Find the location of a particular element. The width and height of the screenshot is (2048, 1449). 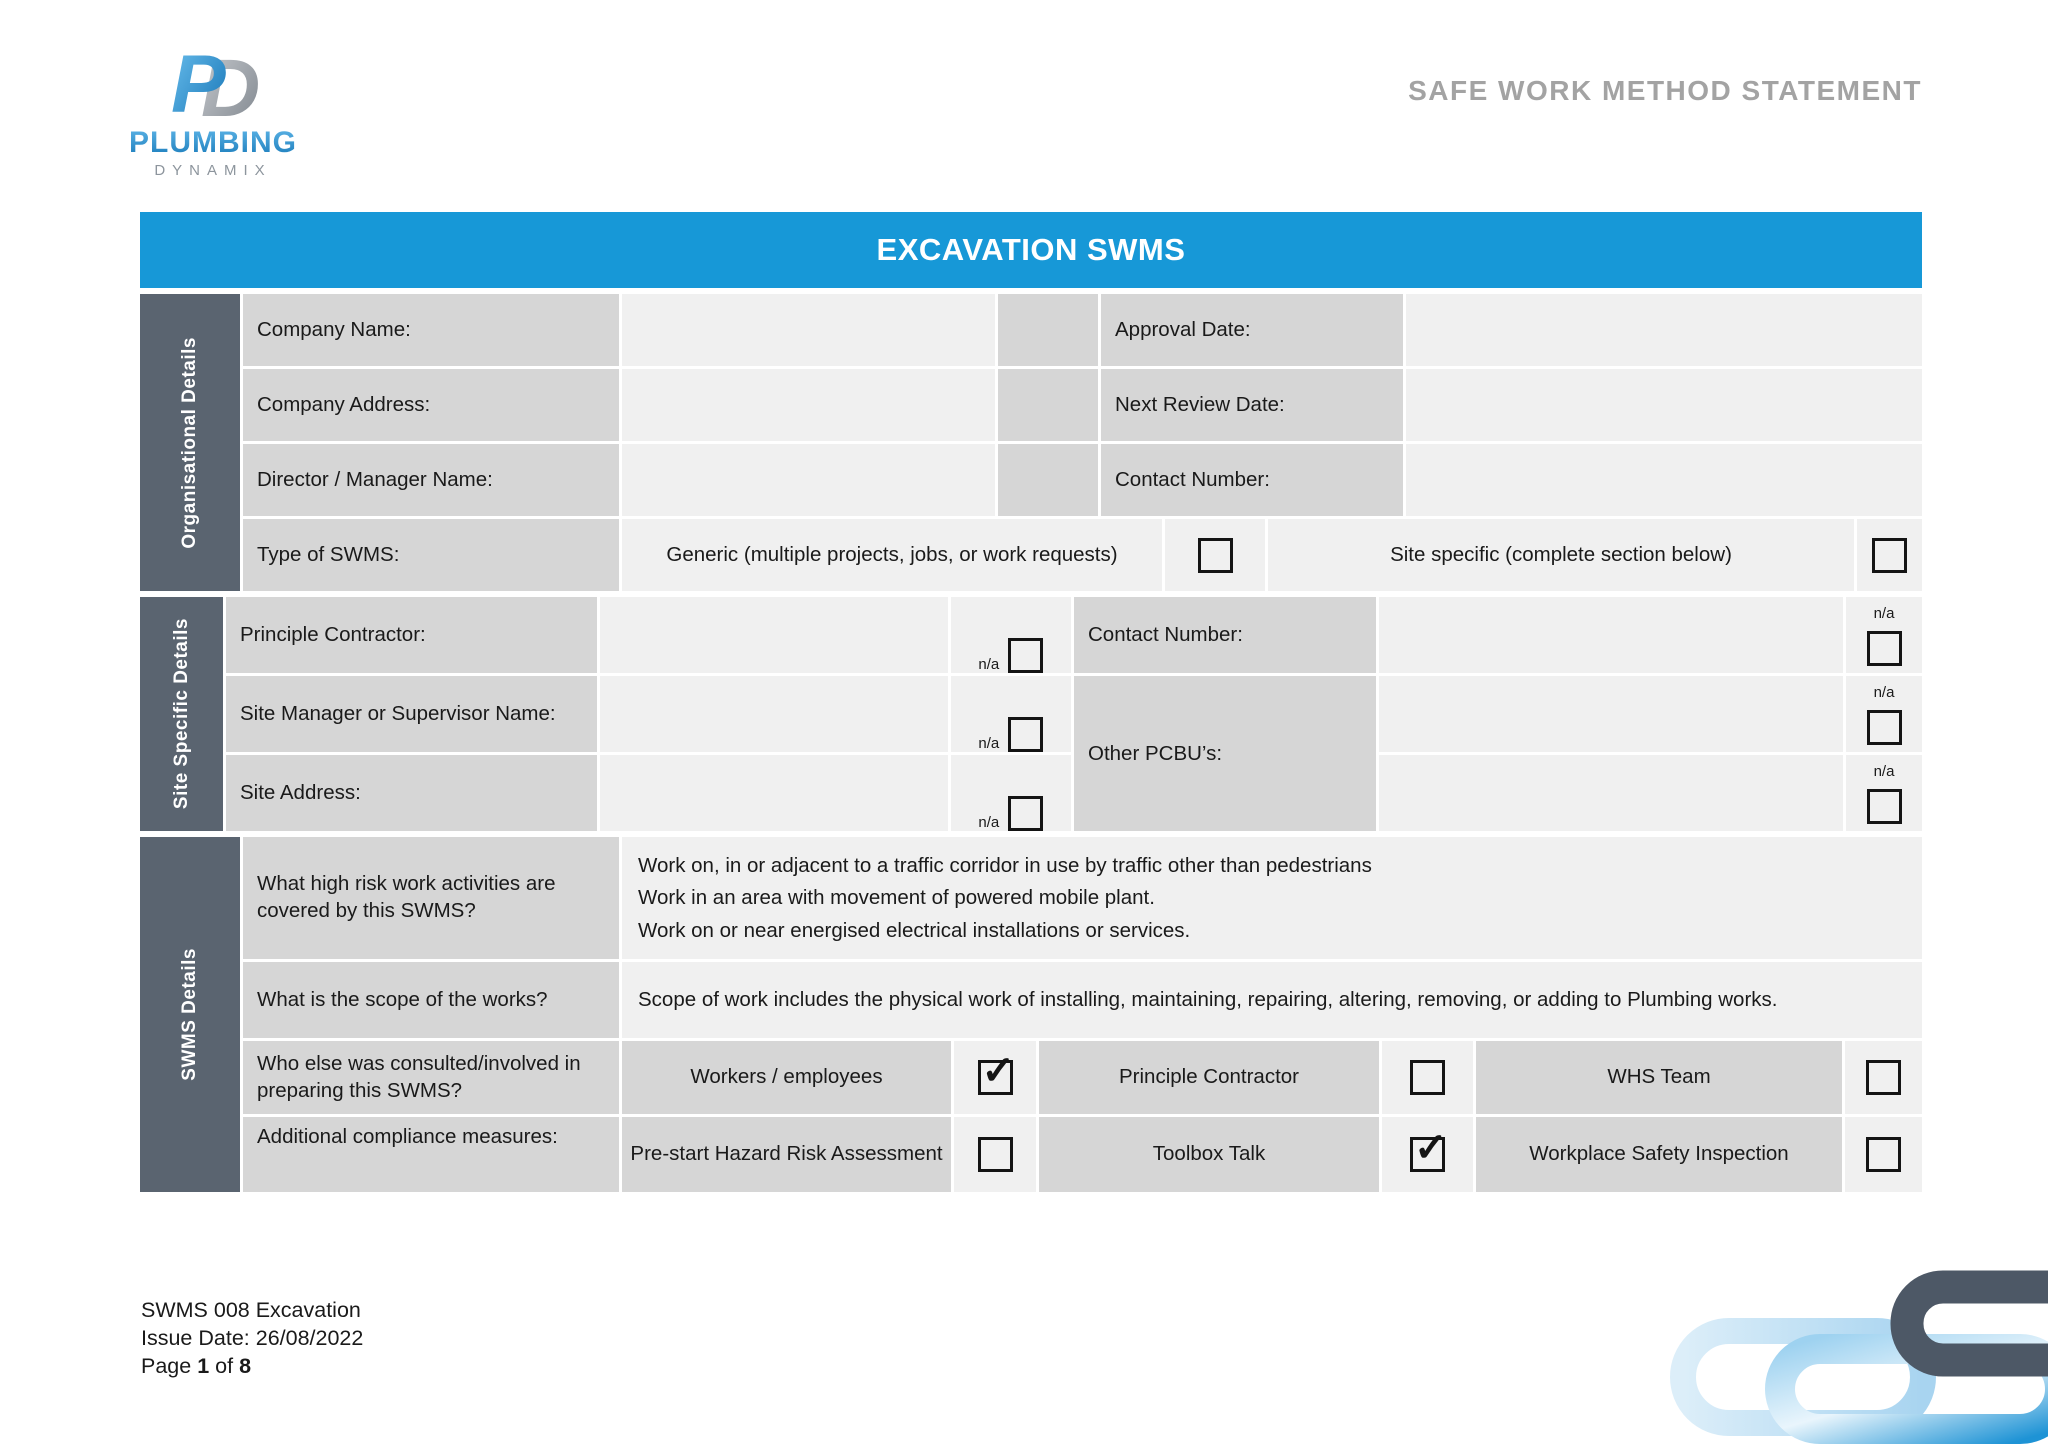

footer-doc-id: SWMS 008 Excavation is located at coordinates (251, 1310).